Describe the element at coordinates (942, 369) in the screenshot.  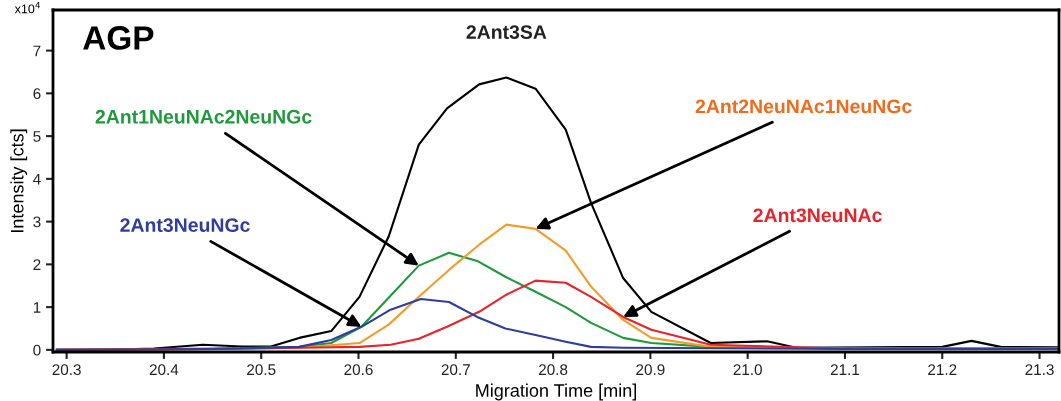
I see `x-tick-label: 21.2` at that location.